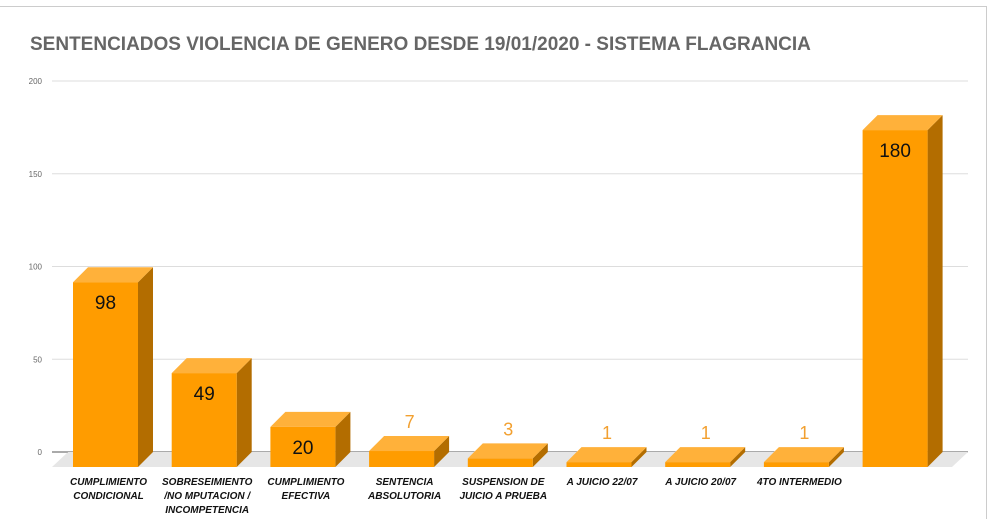 Image resolution: width=1000 pixels, height=519 pixels. I want to click on y-tick-label: 150, so click(36, 174).